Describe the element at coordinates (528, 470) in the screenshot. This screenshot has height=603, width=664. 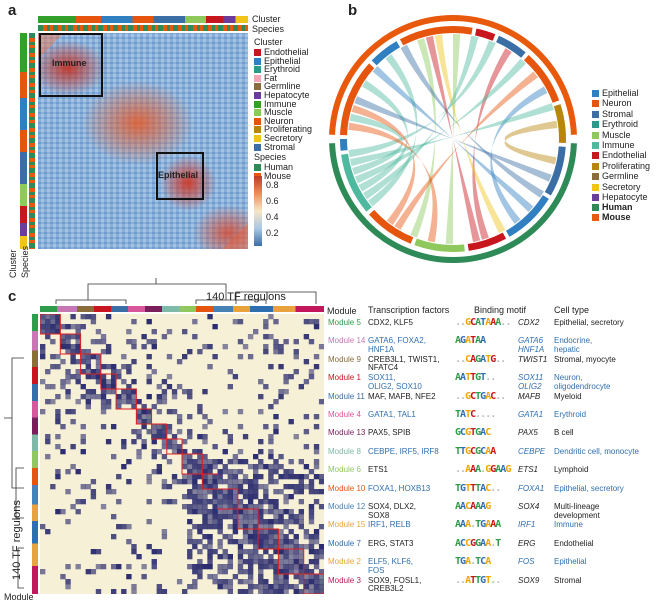
I see `motif-gene: ETS1` at that location.